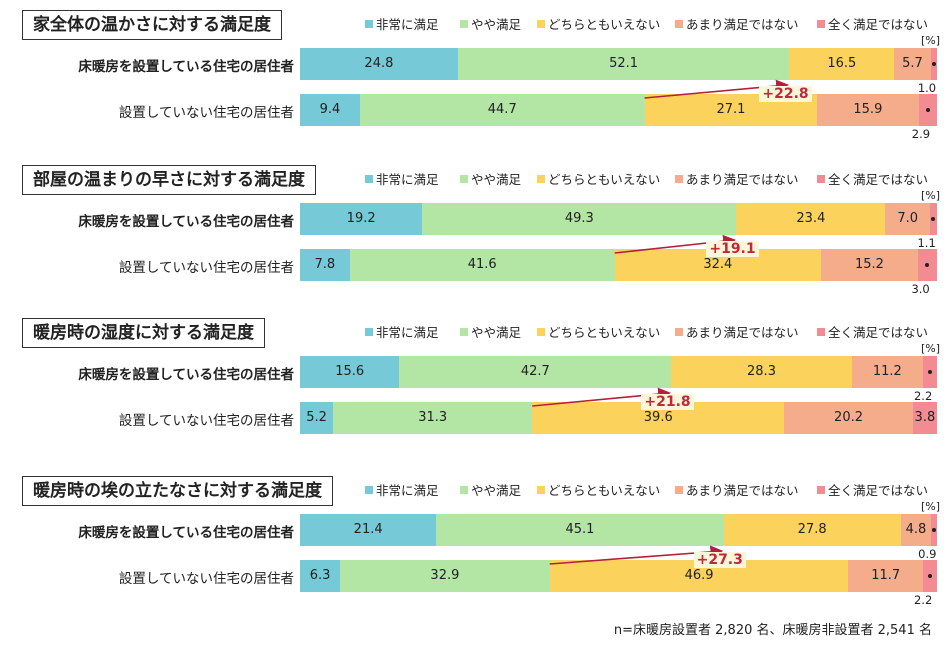  Describe the element at coordinates (920, 289) in the screenshot. I see `data-label: 3.0` at that location.